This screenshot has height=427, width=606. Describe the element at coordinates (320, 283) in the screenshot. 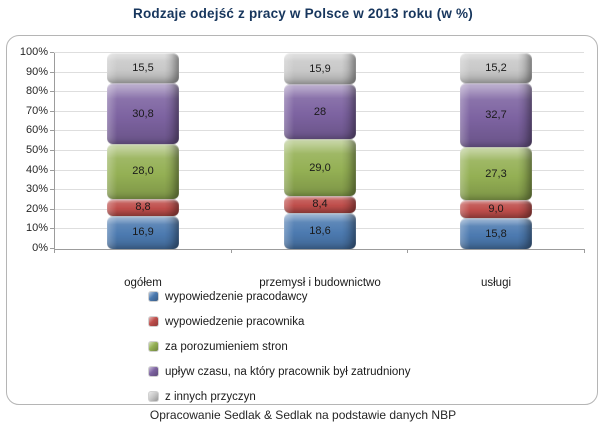

I see `category-label: przemysł i budownictwo` at that location.